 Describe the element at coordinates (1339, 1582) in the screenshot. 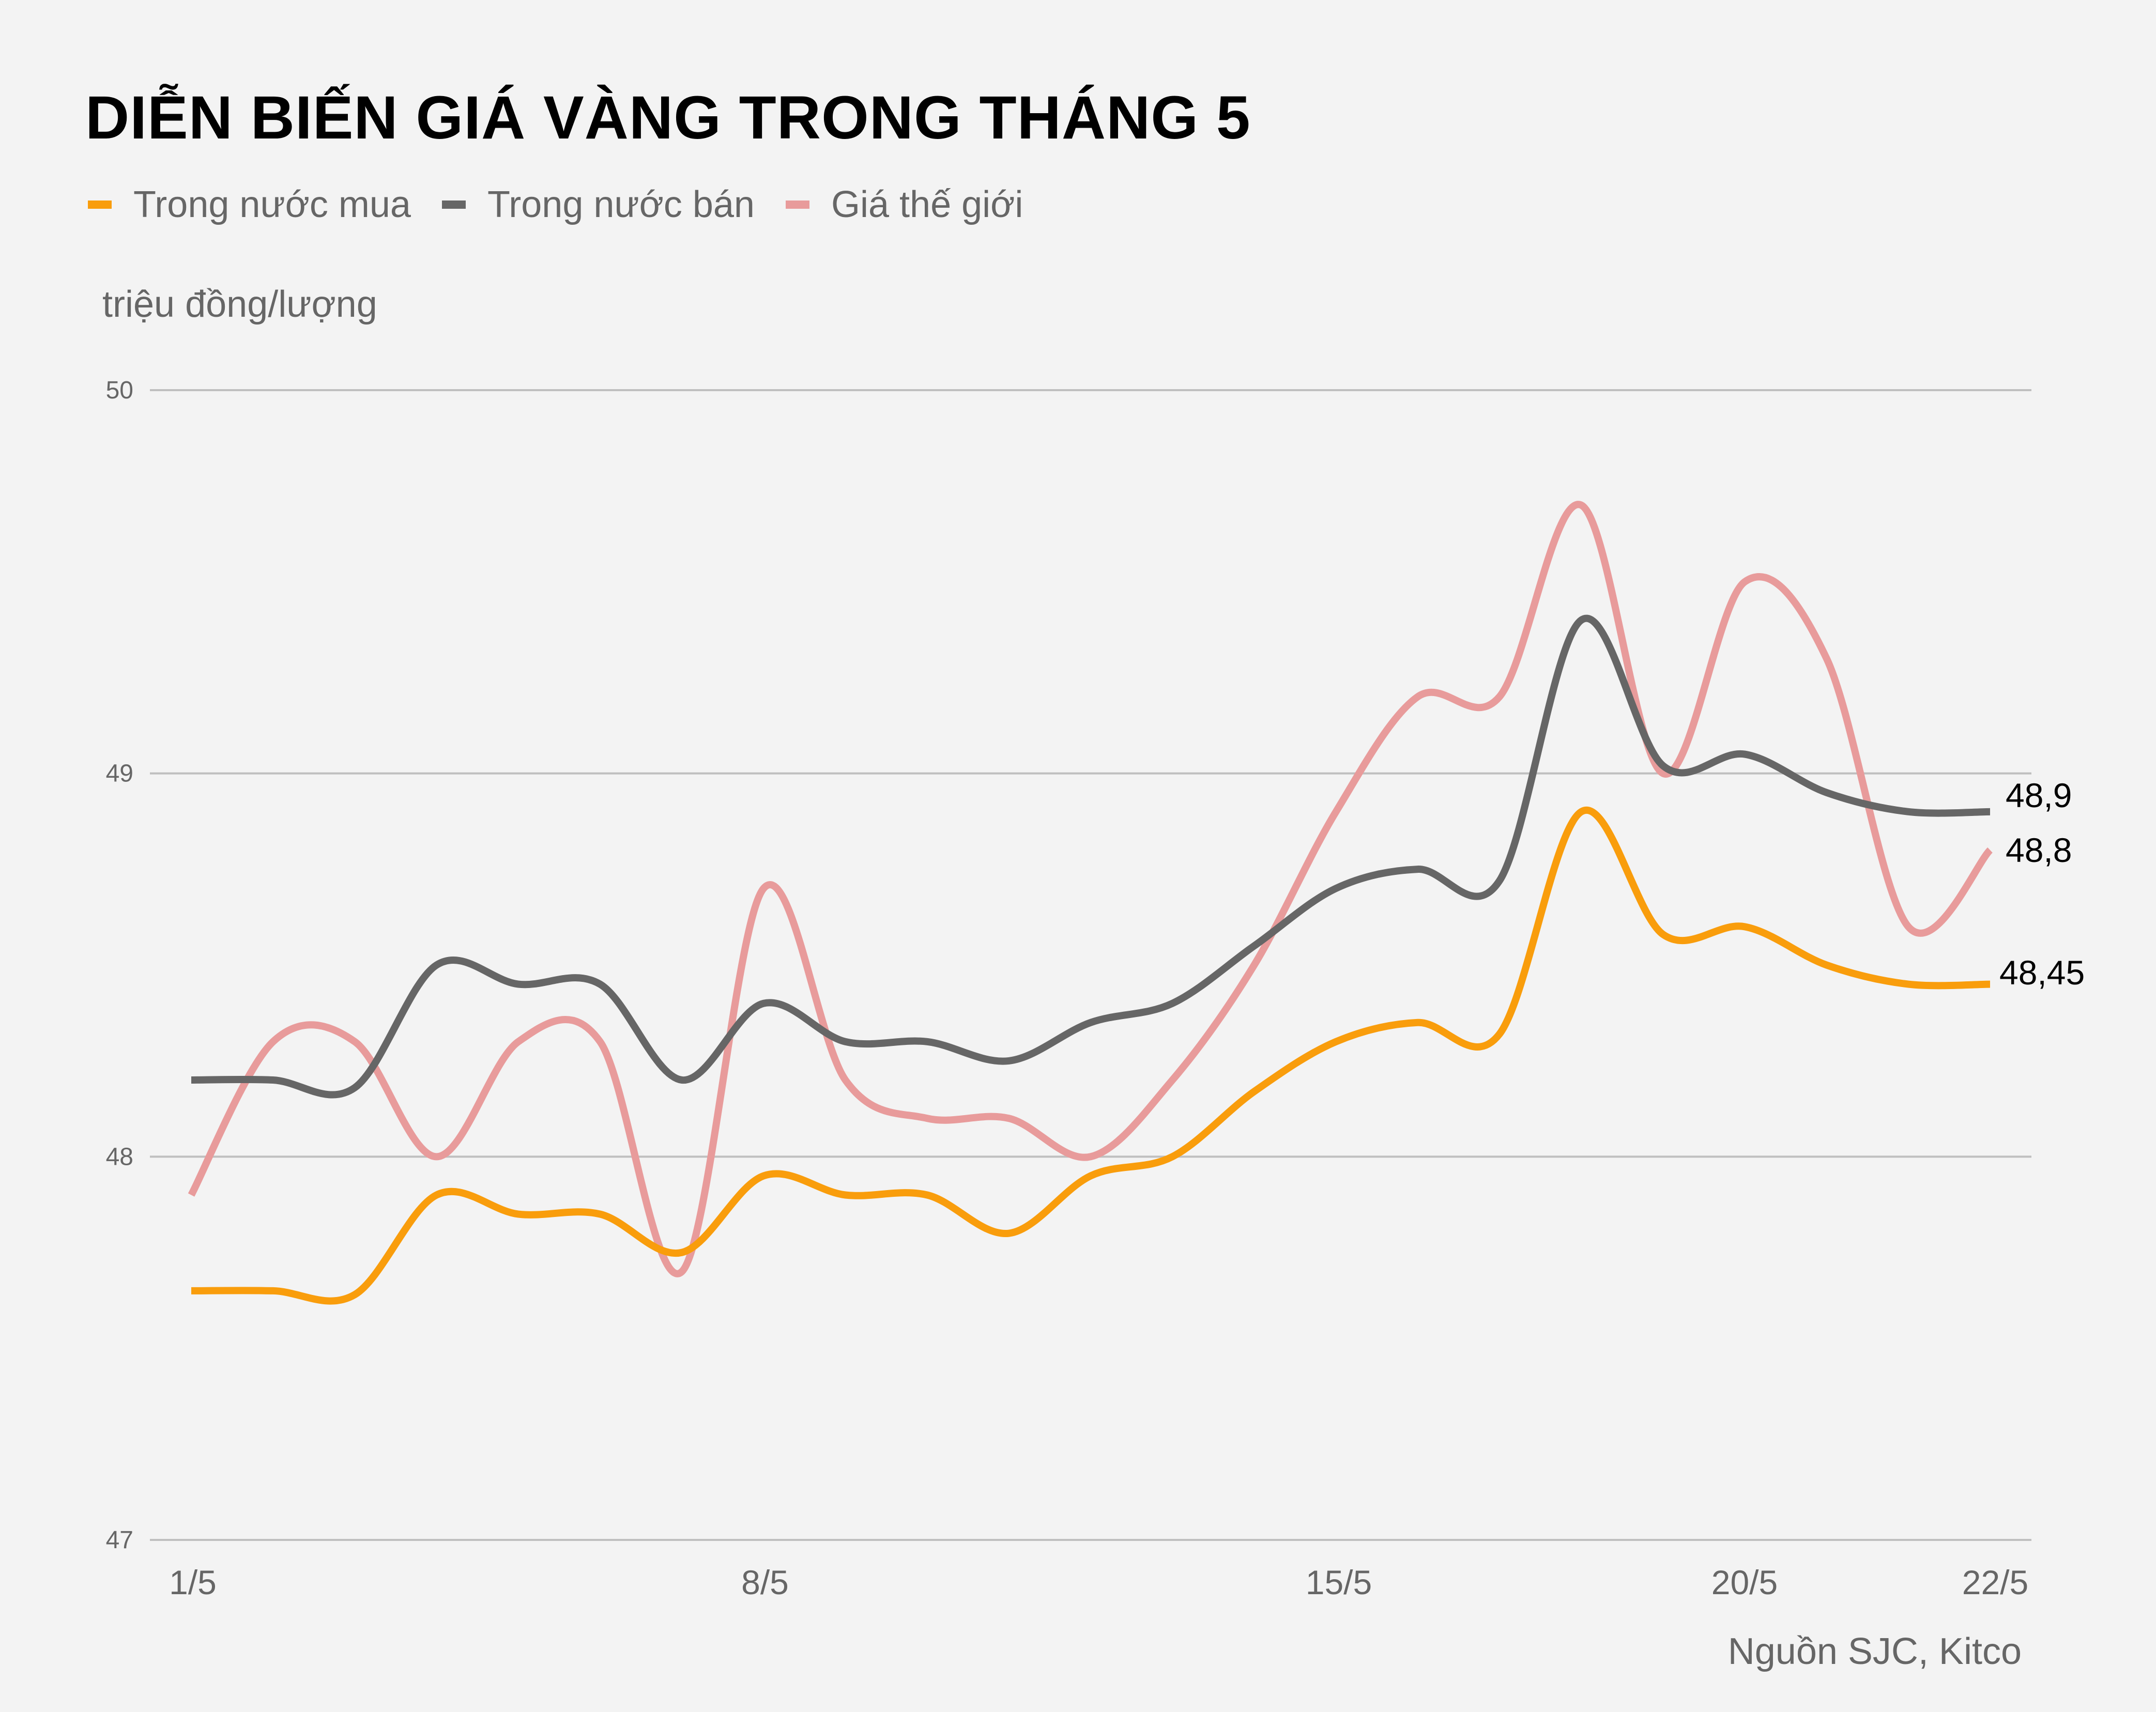

I see `x-tick-label: 15/5` at that location.